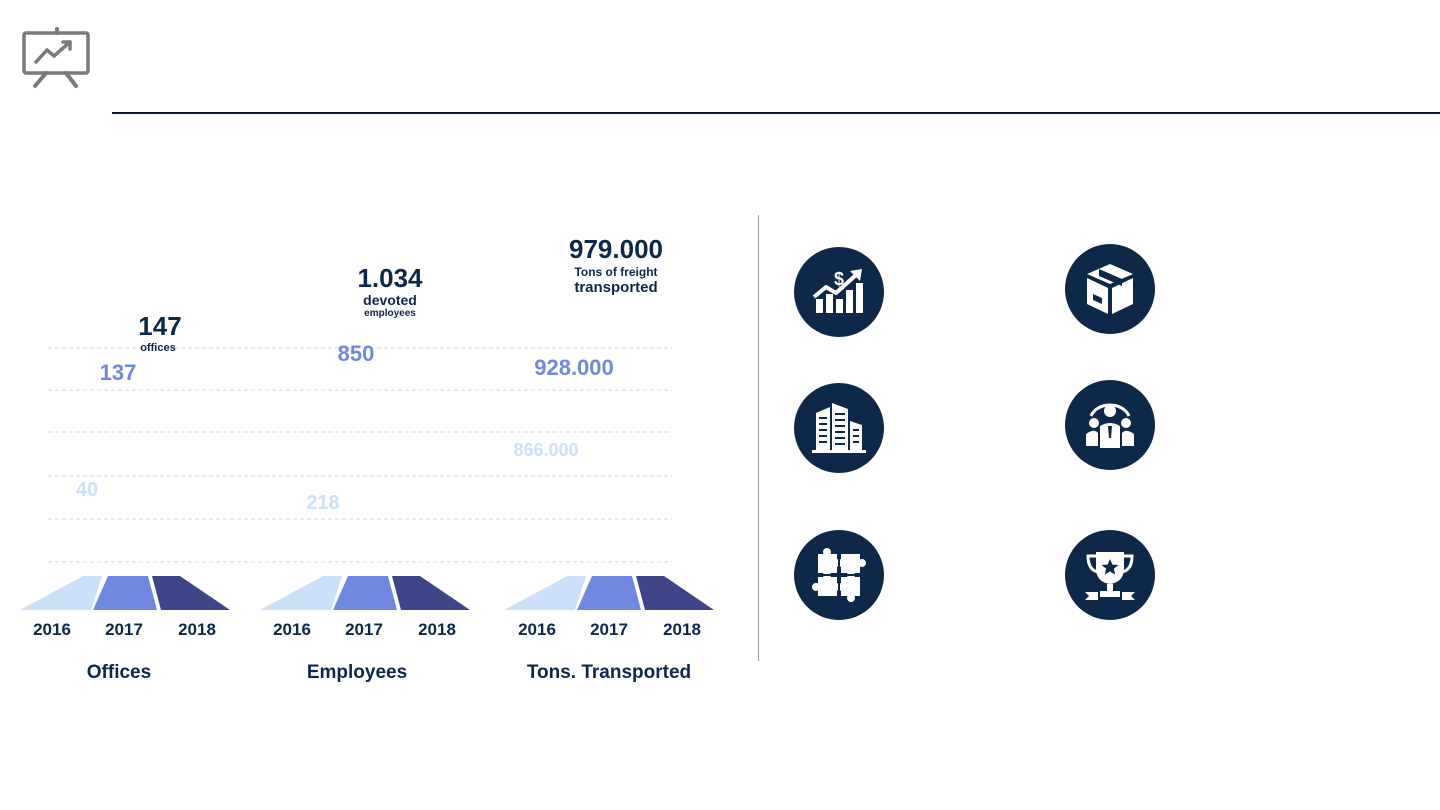  I want to click on offices-year-label-2016: 2016, so click(52, 629).